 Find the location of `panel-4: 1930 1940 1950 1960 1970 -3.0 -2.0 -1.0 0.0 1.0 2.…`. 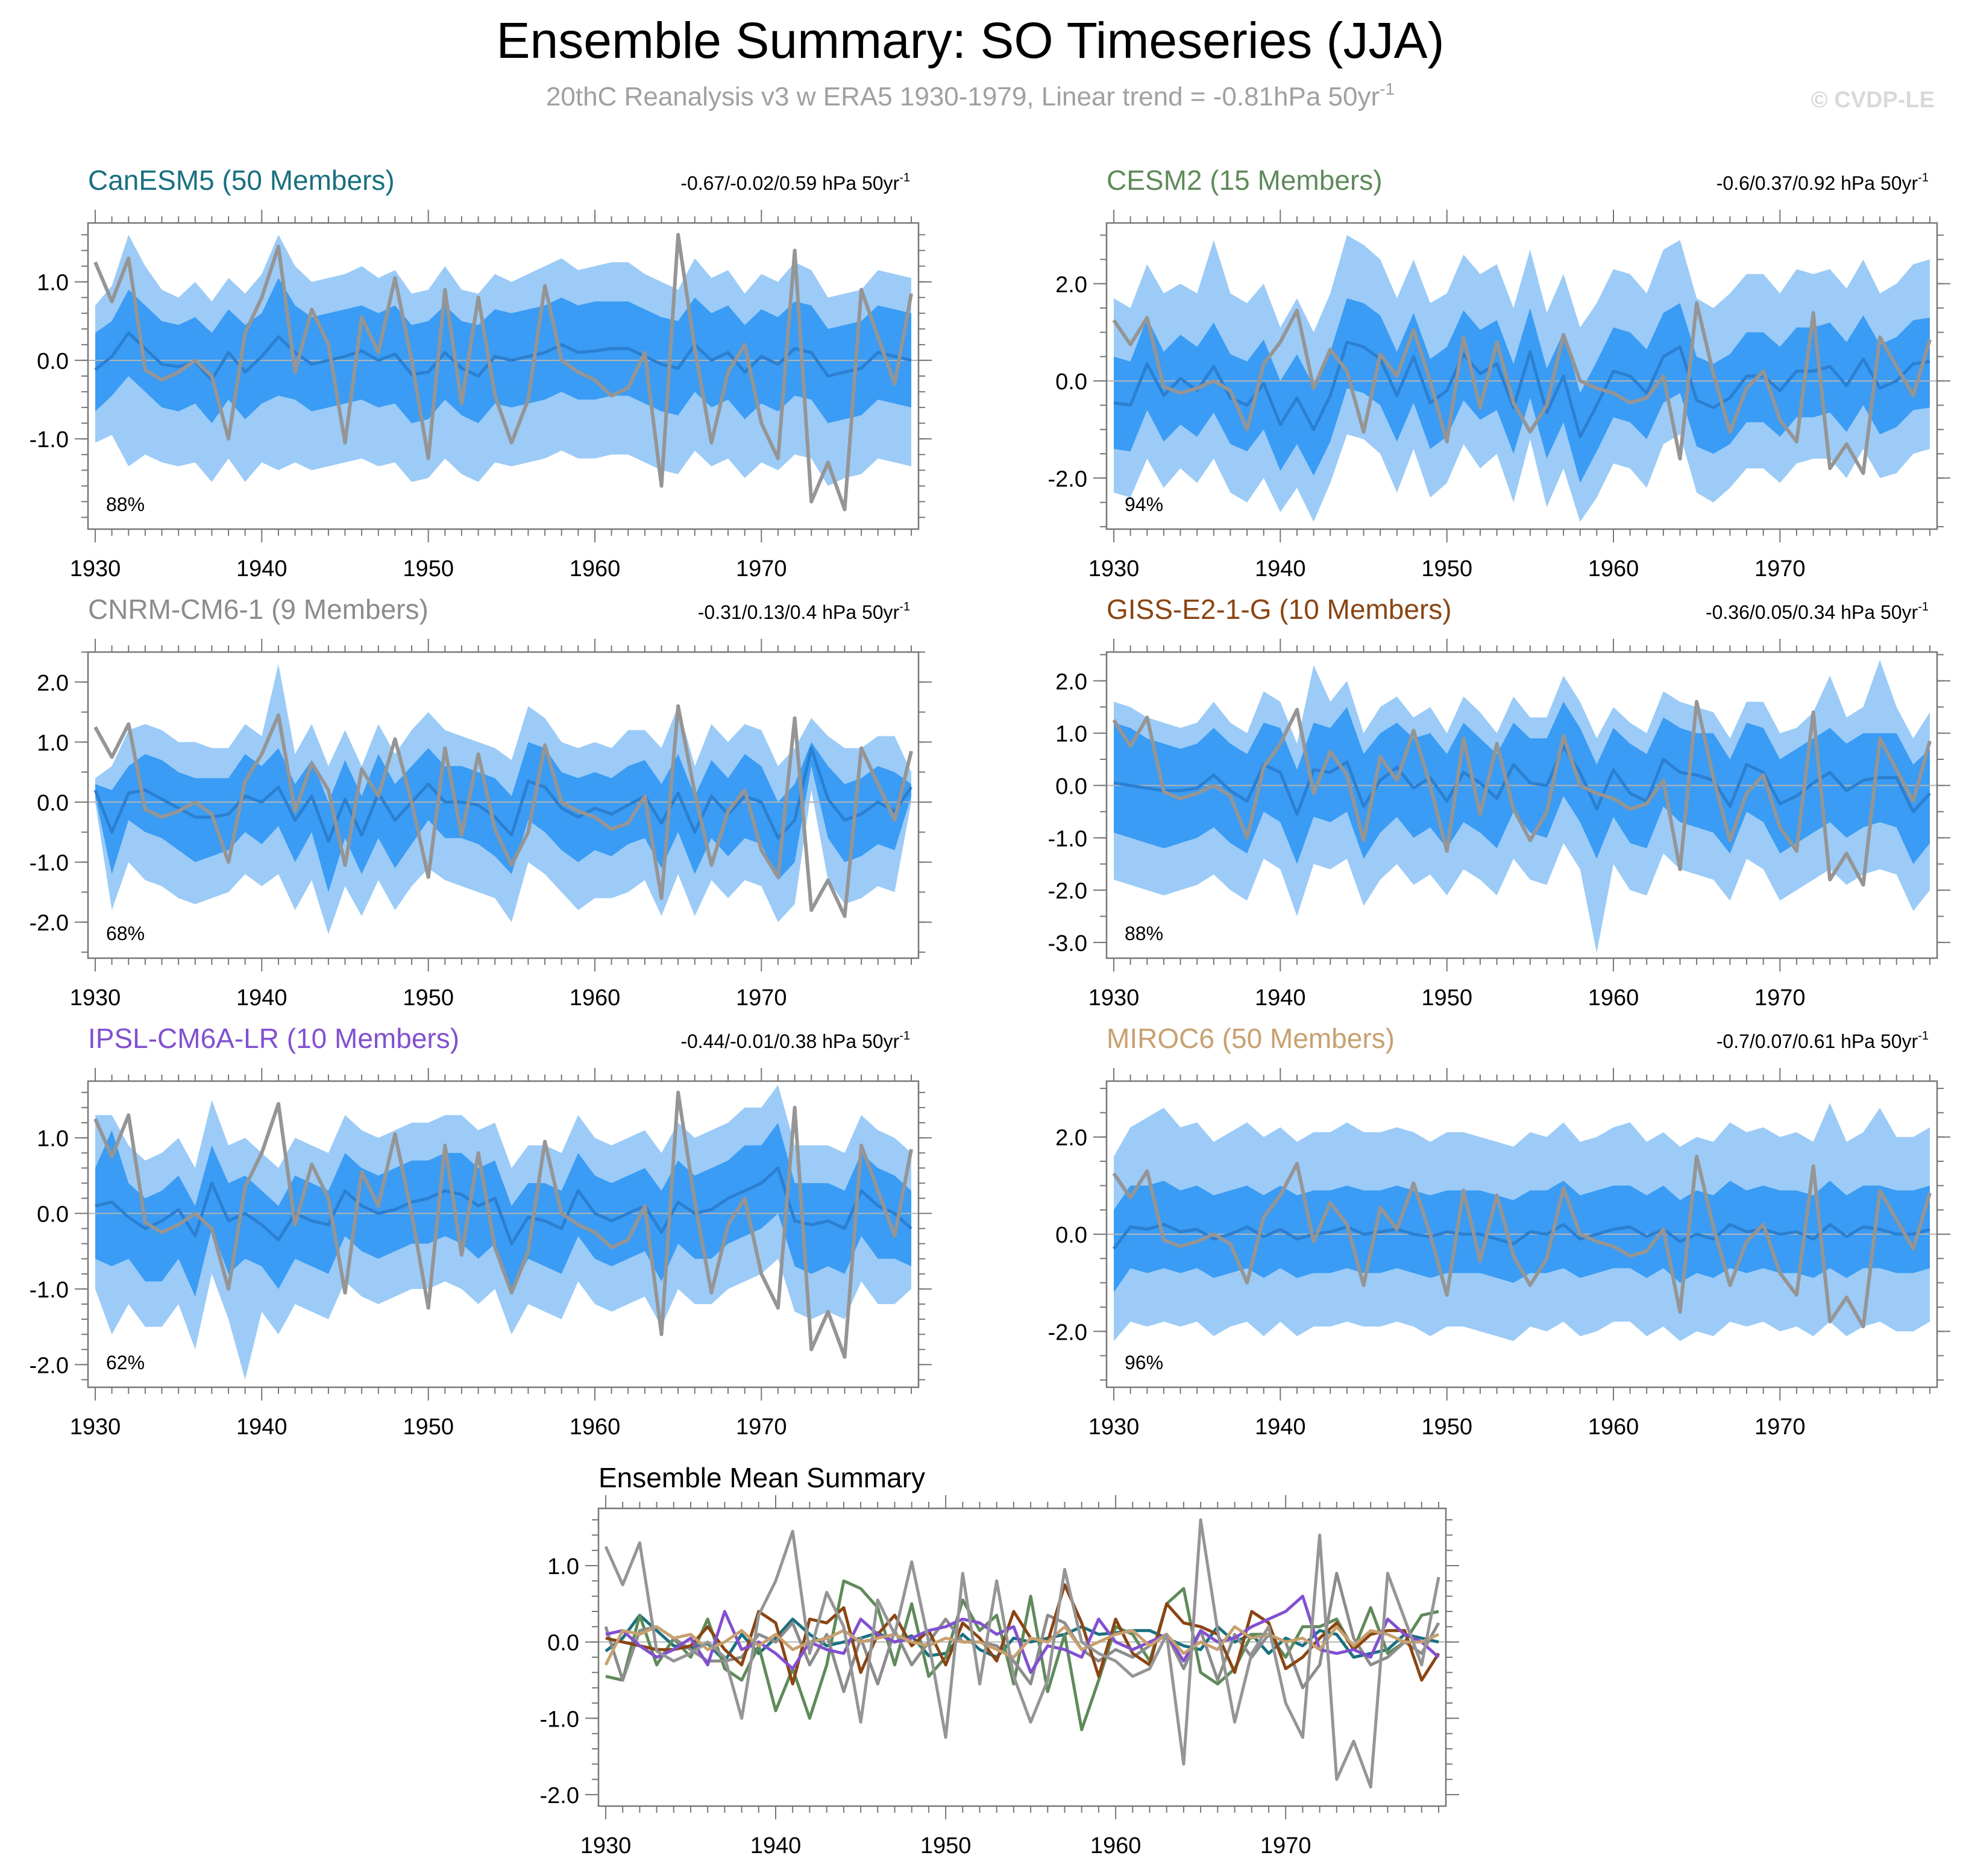

panel-4: 1930 1940 1950 1960 1970 -3.0 -2.0 -1.0 0.0 1.0 2.… is located at coordinates (1499, 802).